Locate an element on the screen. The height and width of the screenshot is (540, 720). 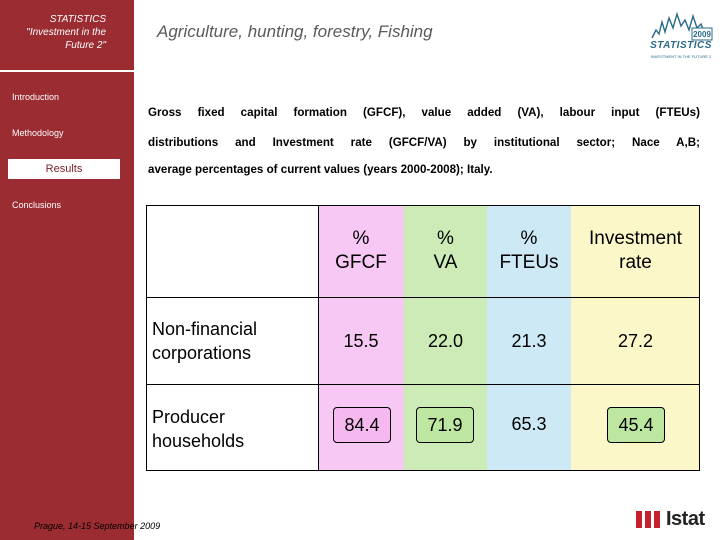
page-title: Agriculture, hunting, forestry, Fishing is located at coordinates (295, 31).